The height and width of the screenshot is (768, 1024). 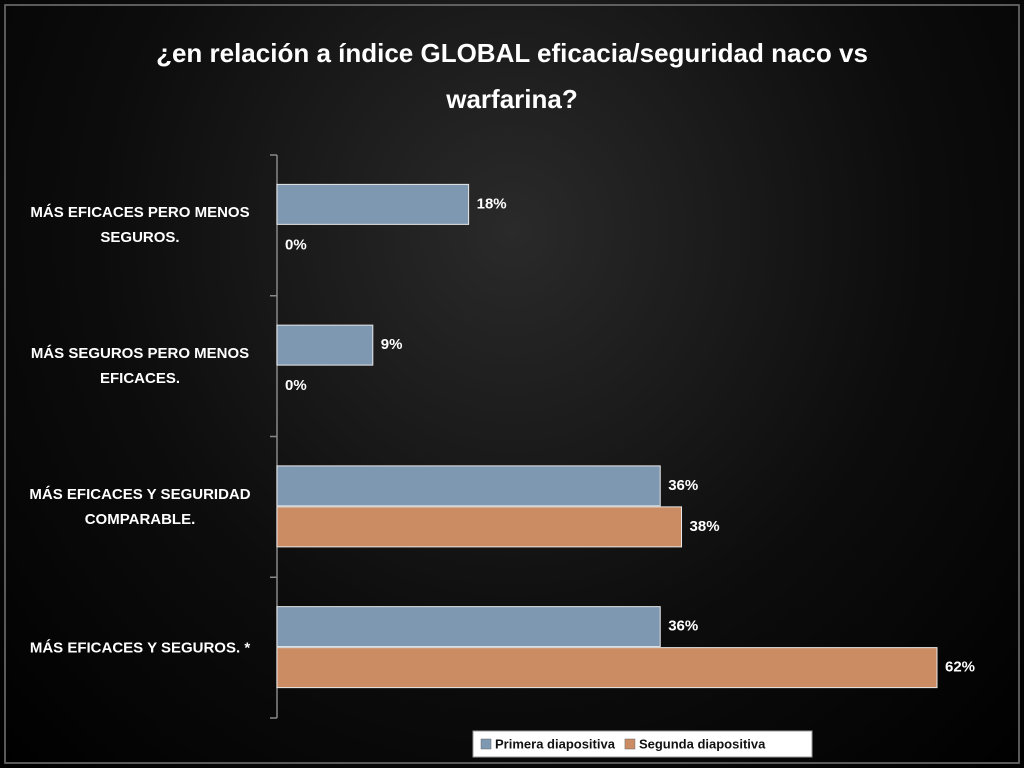 I want to click on category-label: MÁS EFICACES Y SEGURIDAD COMPARABLE., so click(x=140, y=506).